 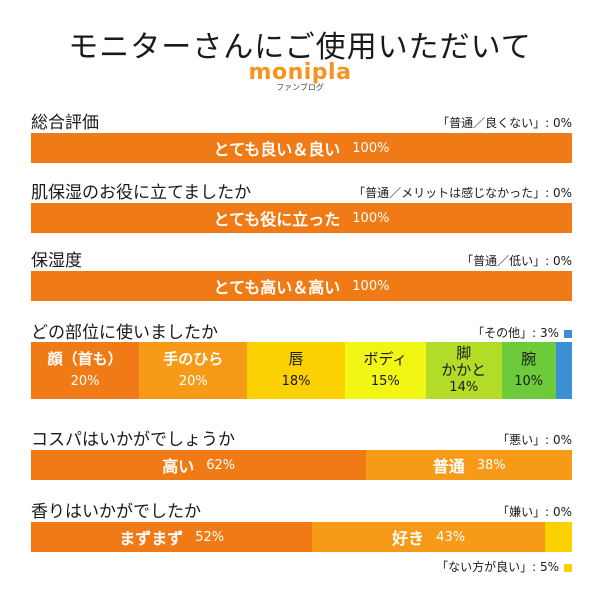 What do you see at coordinates (277, 219) in the screenshot?
I see `segment-label: とても役に立った` at bounding box center [277, 219].